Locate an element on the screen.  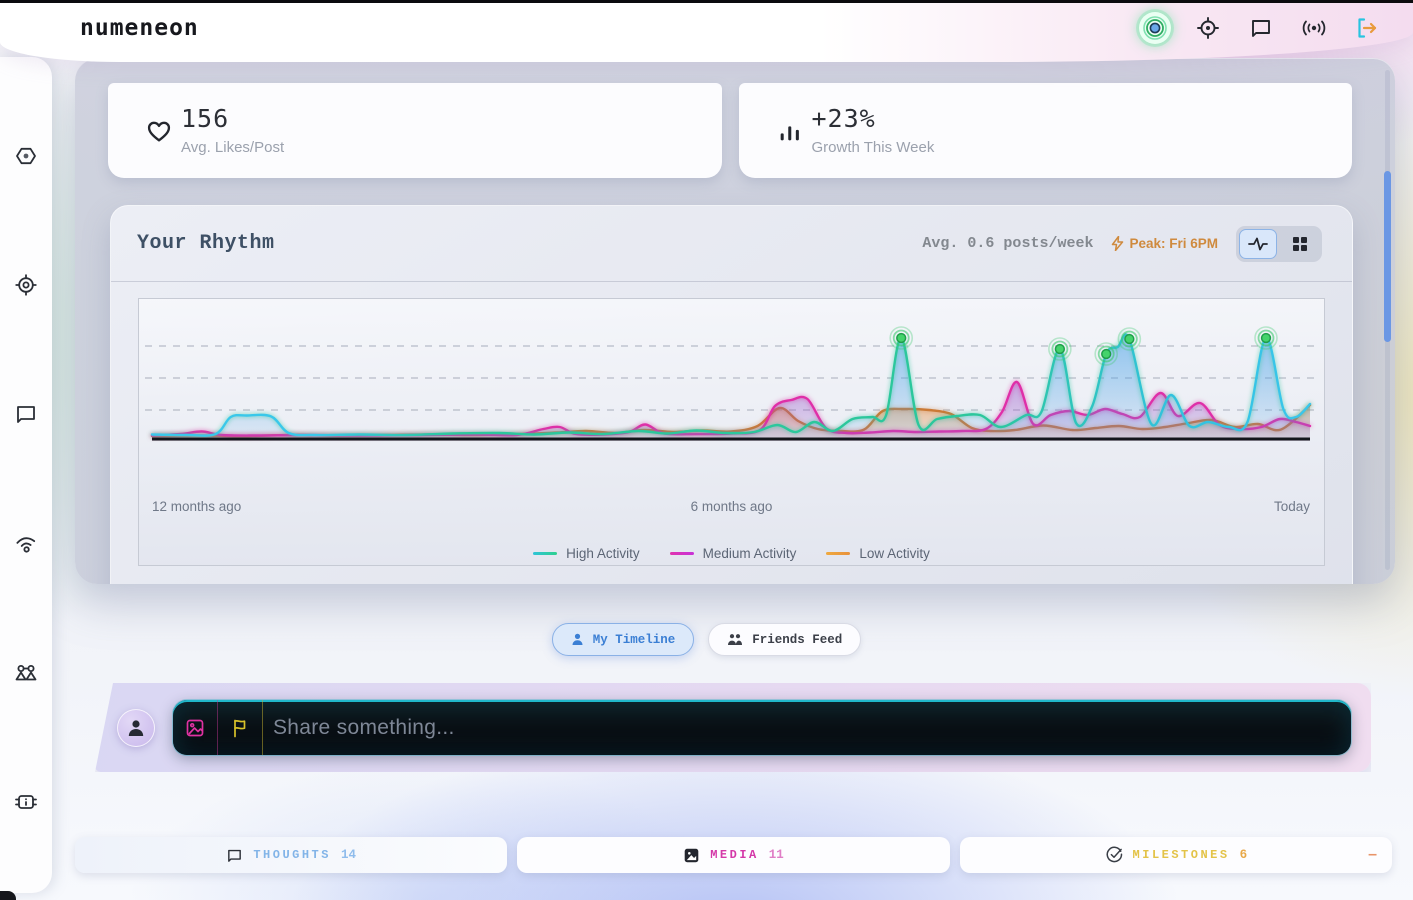
legend-label: Medium Activity is located at coordinates (749, 553).